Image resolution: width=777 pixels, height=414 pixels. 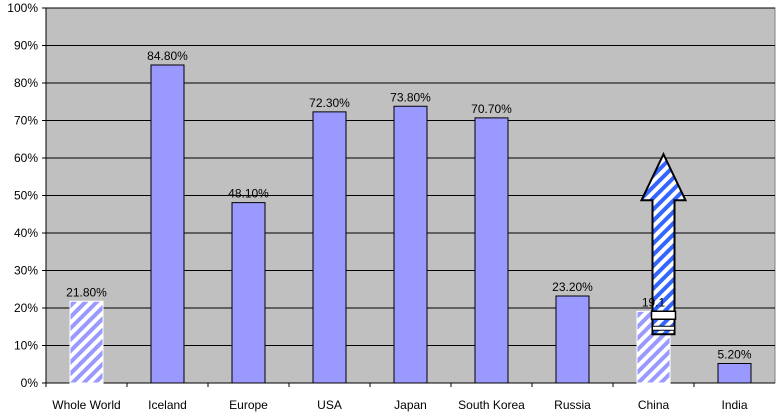 I want to click on data-label: 23.20%, so click(x=572, y=287).